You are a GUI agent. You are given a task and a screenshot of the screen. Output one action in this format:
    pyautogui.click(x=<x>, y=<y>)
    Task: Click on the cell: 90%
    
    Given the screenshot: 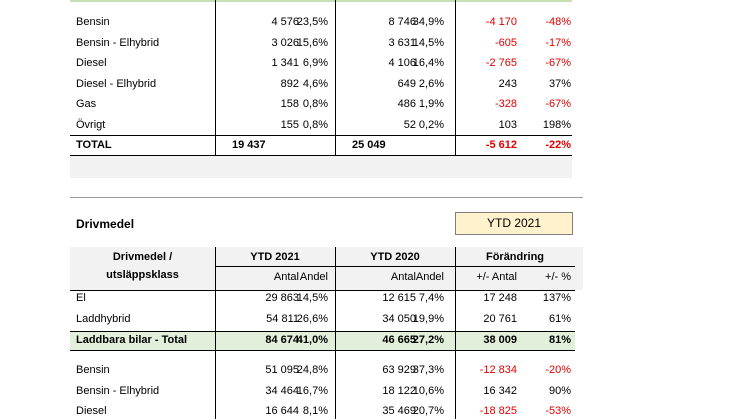 What is the action you would take?
    pyautogui.click(x=559, y=390)
    